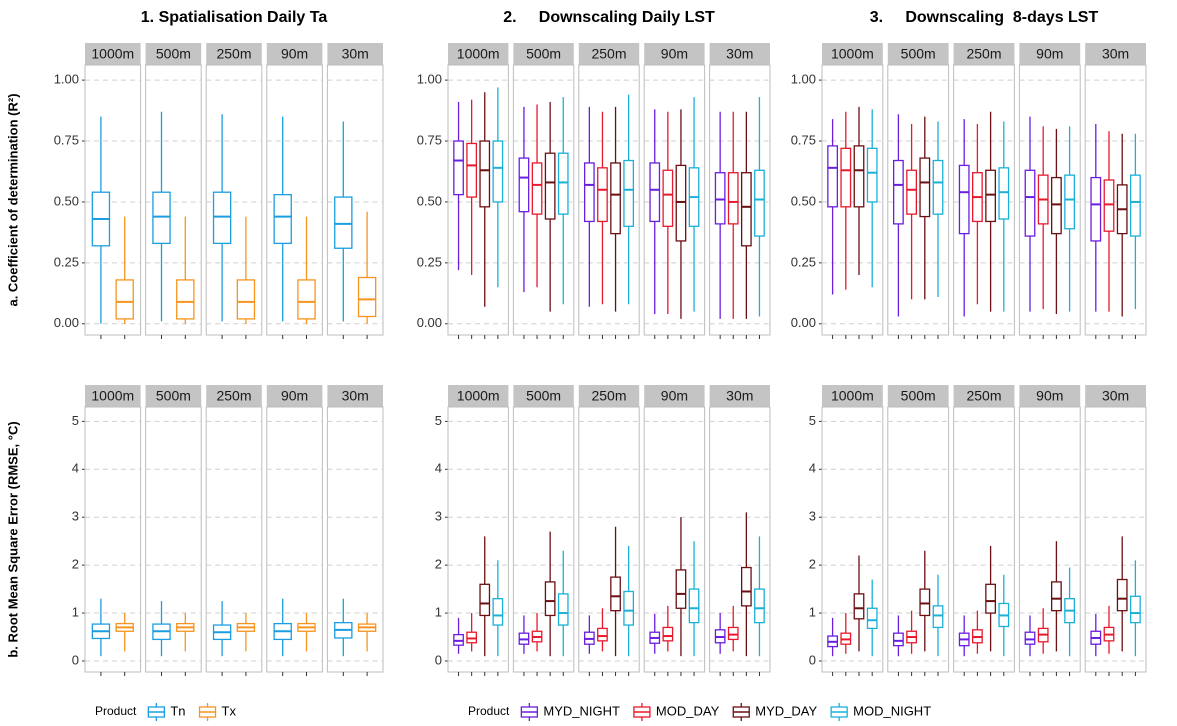 This screenshot has width=1177, height=726. What do you see at coordinates (581, 710) in the screenshot?
I see `legend-label: MYD_NIGHT` at bounding box center [581, 710].